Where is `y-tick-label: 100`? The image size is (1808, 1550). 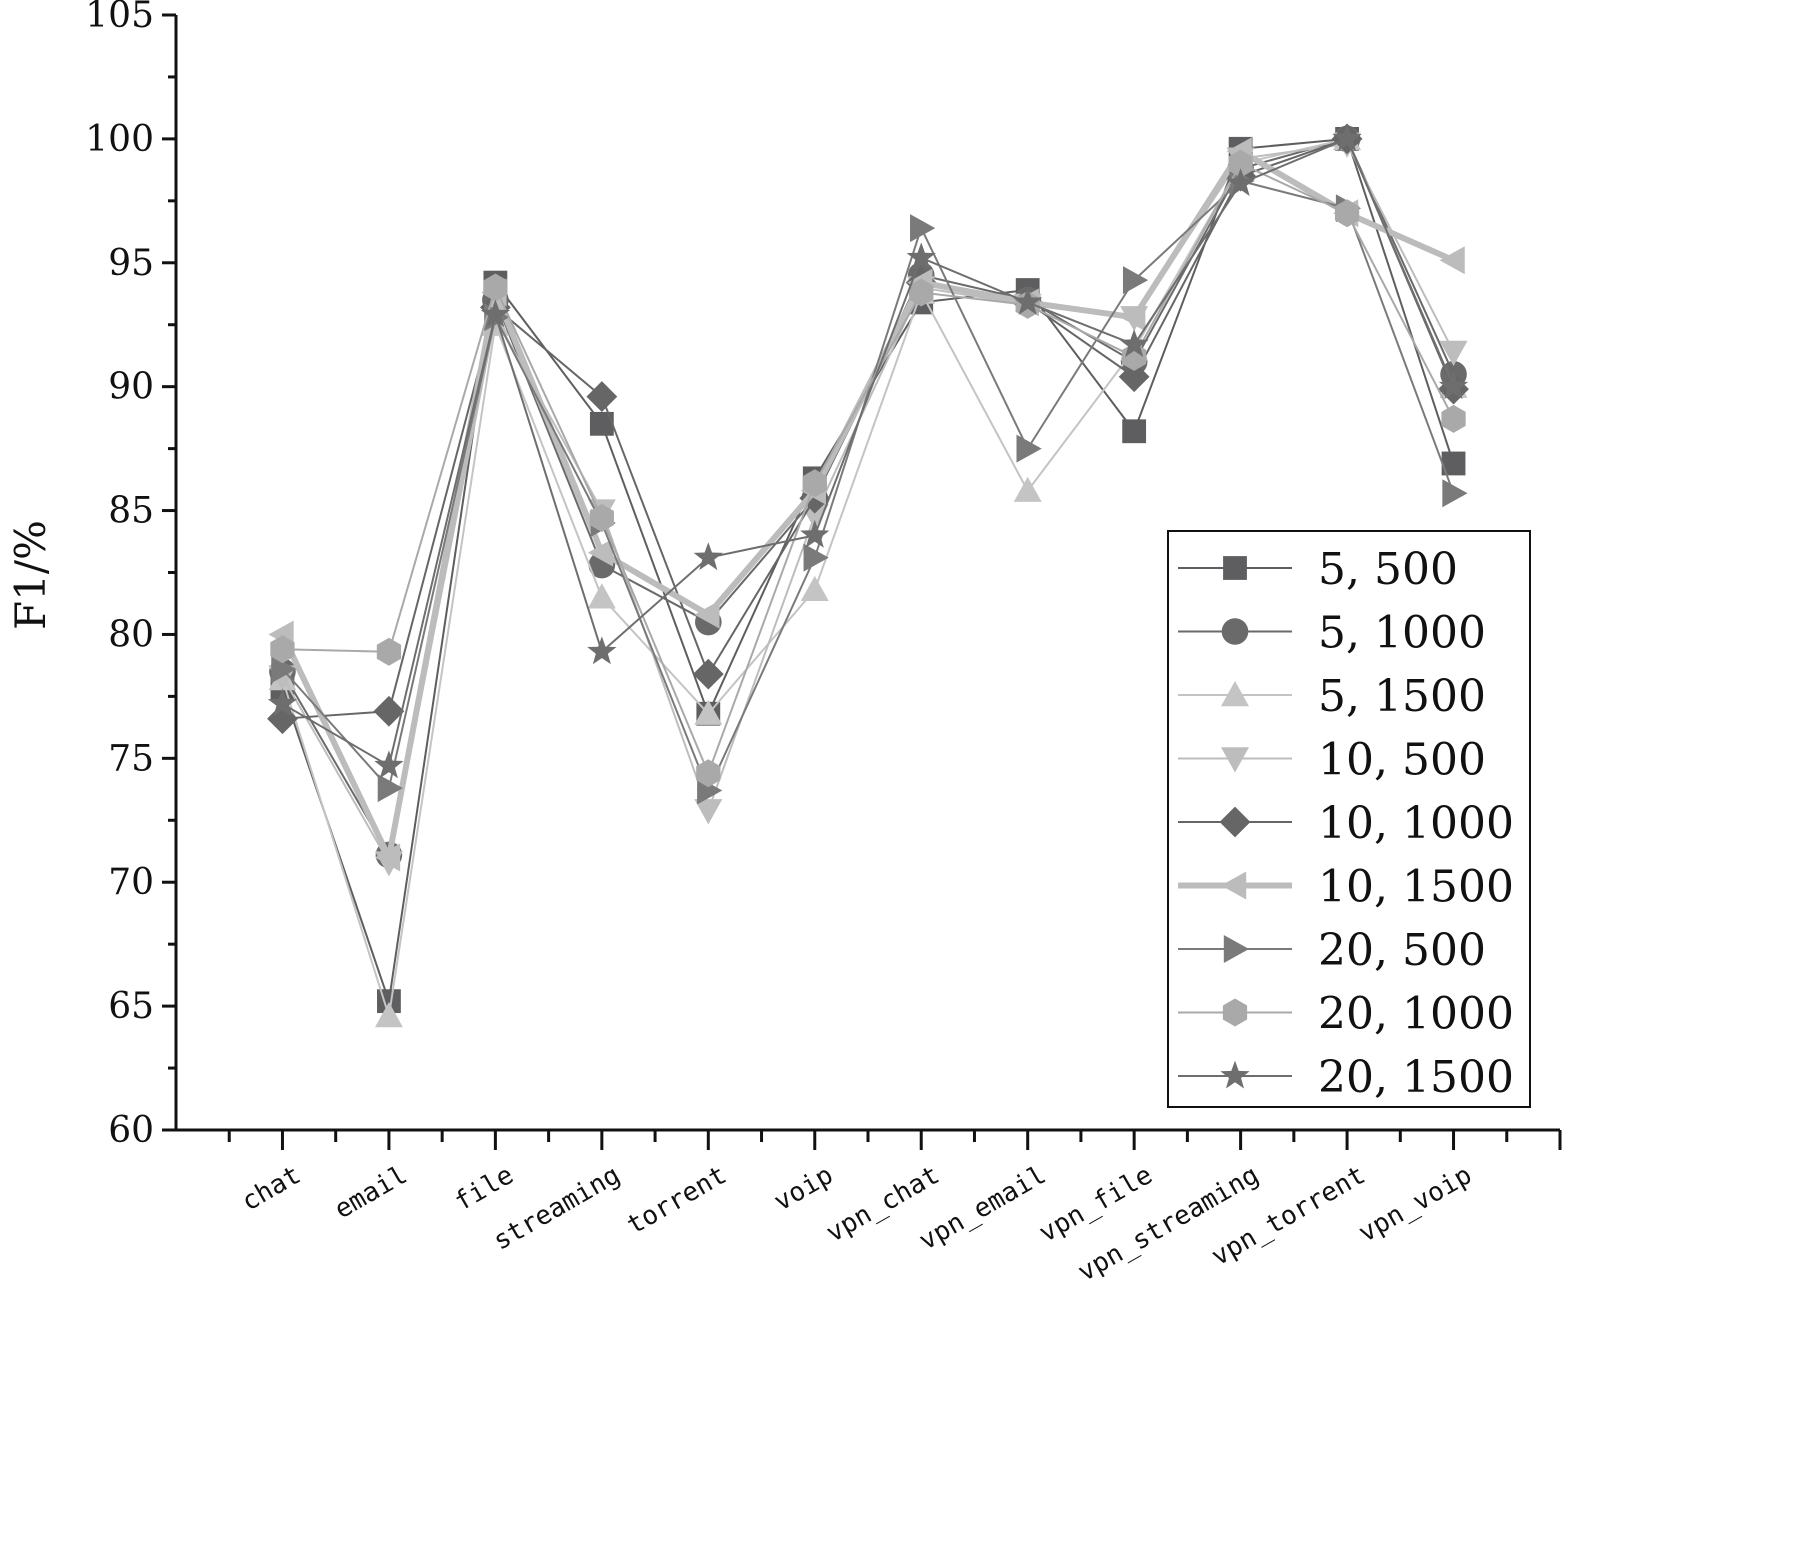
y-tick-label: 100 is located at coordinates (119, 139).